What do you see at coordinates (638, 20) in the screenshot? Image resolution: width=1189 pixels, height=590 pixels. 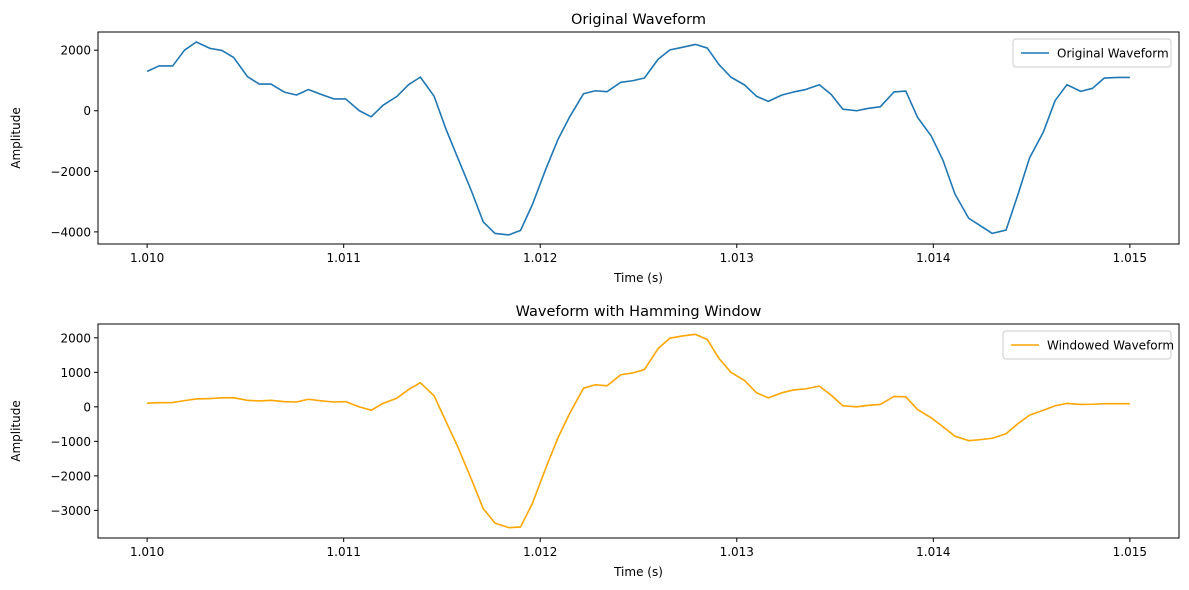 I see `chart-title: Original Waveform` at bounding box center [638, 20].